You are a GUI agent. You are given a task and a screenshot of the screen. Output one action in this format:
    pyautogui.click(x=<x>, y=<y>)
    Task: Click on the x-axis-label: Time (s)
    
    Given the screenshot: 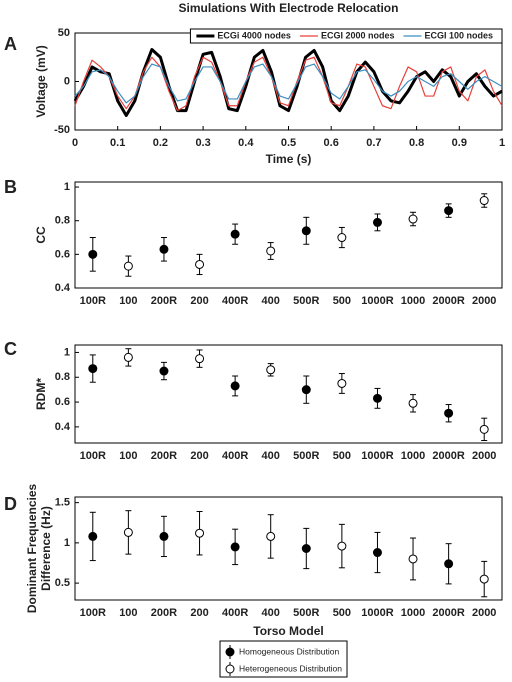 What is the action you would take?
    pyautogui.click(x=289, y=159)
    